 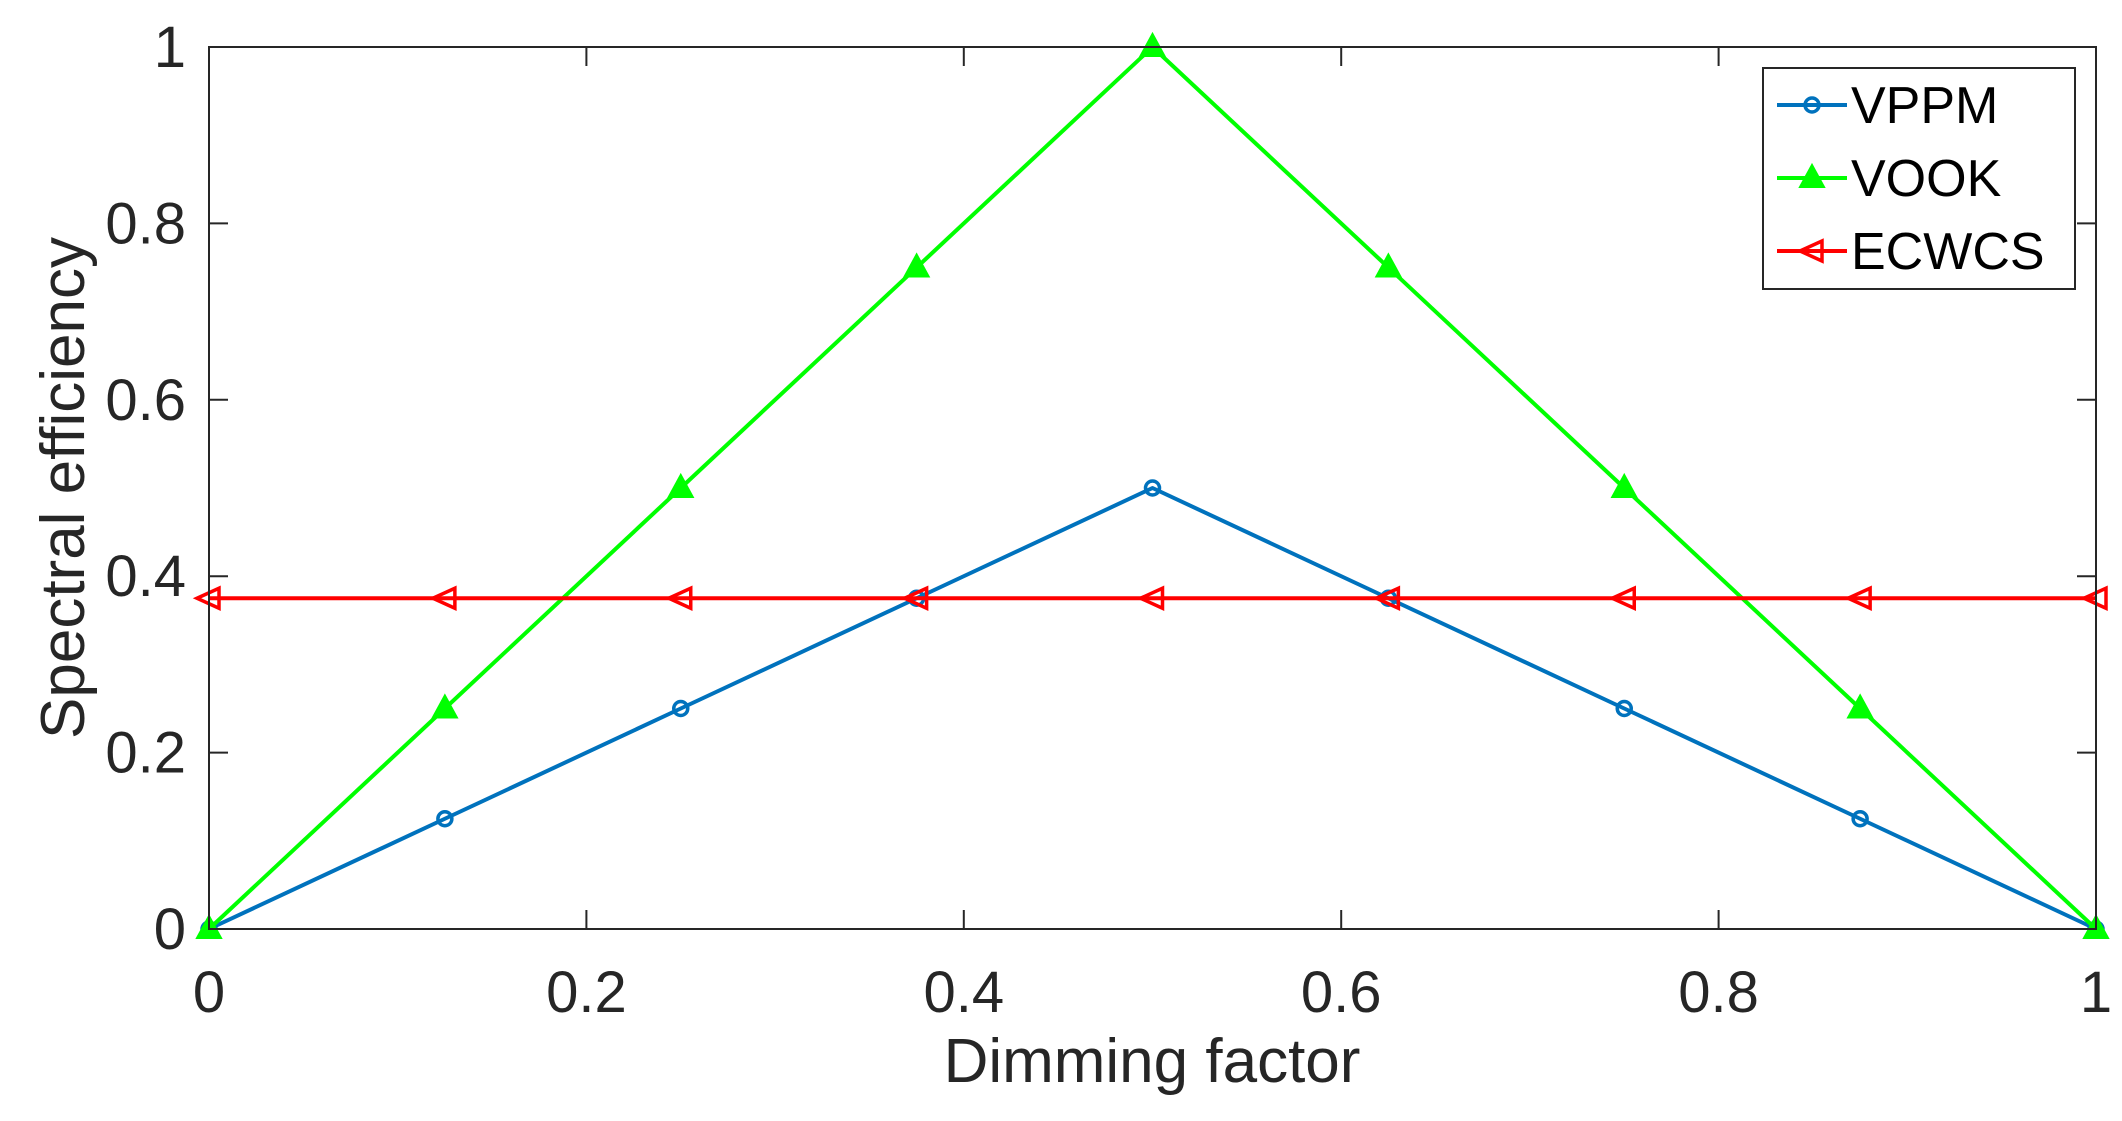 I want to click on legend-entry: VPPM, so click(x=1887, y=106).